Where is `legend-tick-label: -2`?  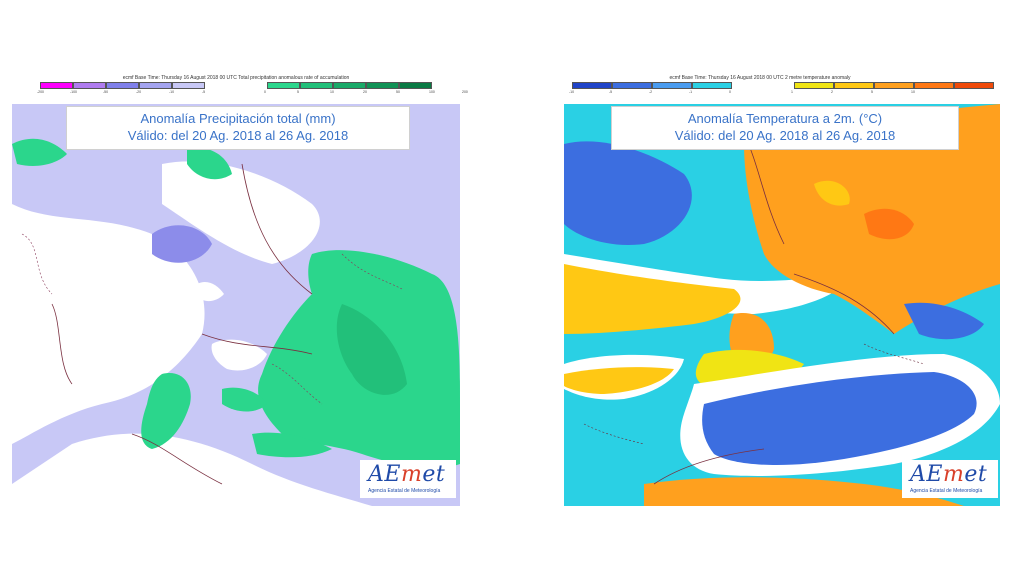 legend-tick-label: -2 is located at coordinates (651, 92).